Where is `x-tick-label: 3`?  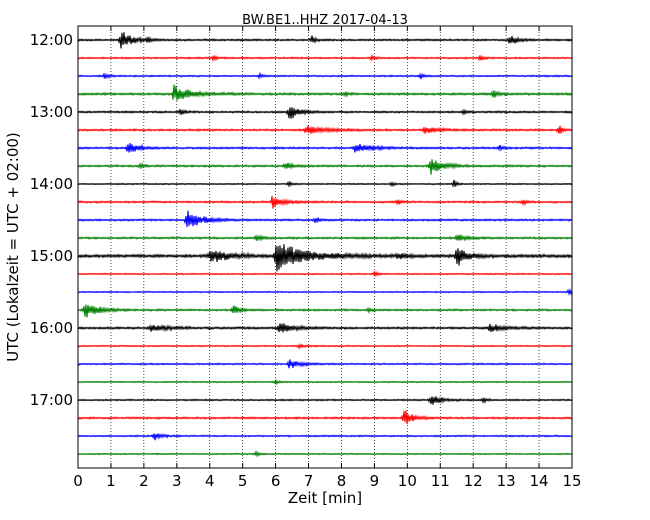 x-tick-label: 3 is located at coordinates (177, 481).